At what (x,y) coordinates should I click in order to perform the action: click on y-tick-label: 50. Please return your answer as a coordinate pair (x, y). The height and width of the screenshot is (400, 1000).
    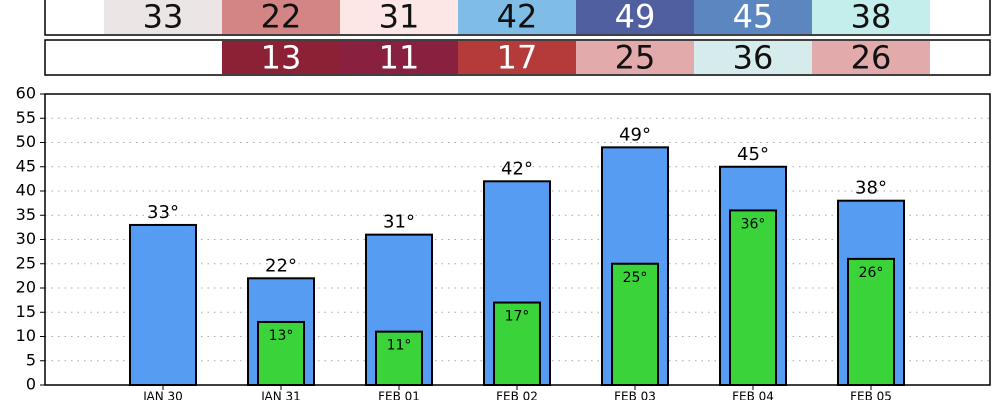
    Looking at the image, I should click on (26, 141).